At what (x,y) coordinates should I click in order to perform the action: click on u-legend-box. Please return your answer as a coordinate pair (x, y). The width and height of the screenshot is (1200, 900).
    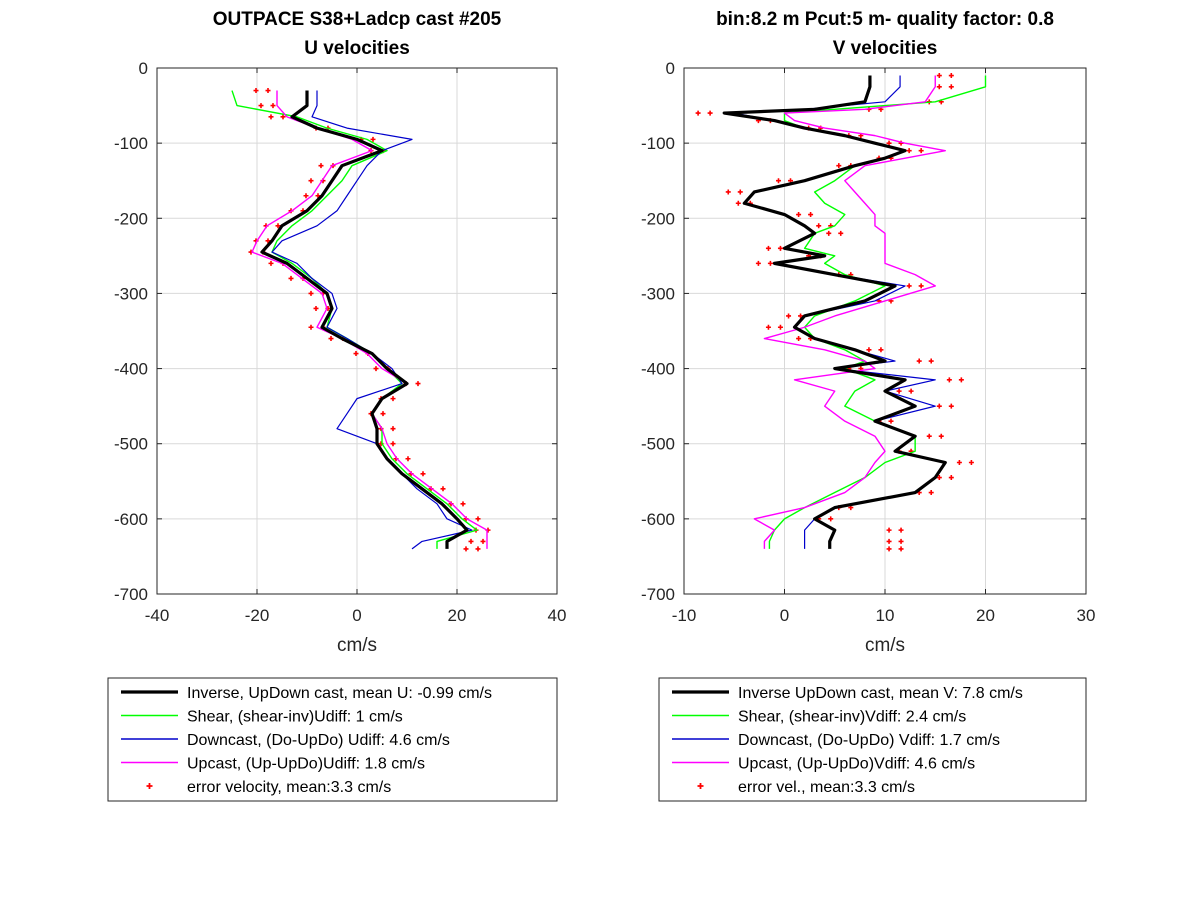
    Looking at the image, I should click on (332, 739).